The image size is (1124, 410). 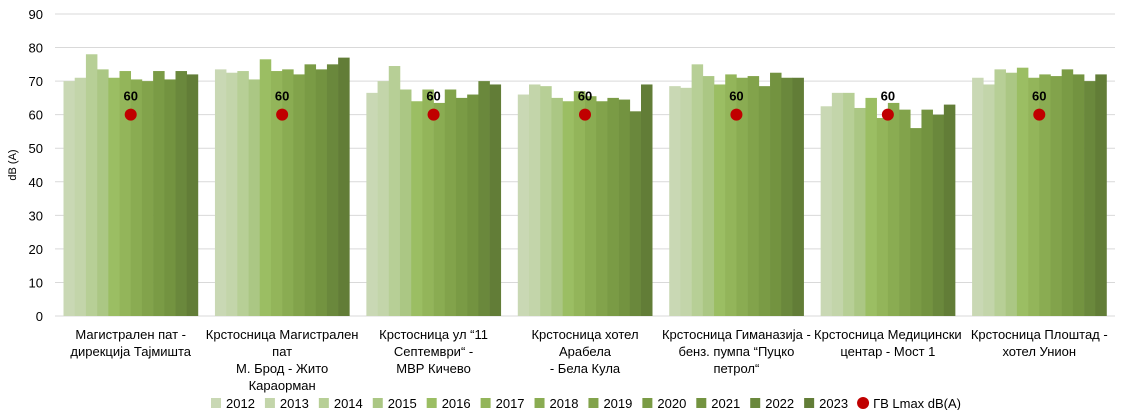 I want to click on y-tick-label: 40, so click(x=36, y=182).